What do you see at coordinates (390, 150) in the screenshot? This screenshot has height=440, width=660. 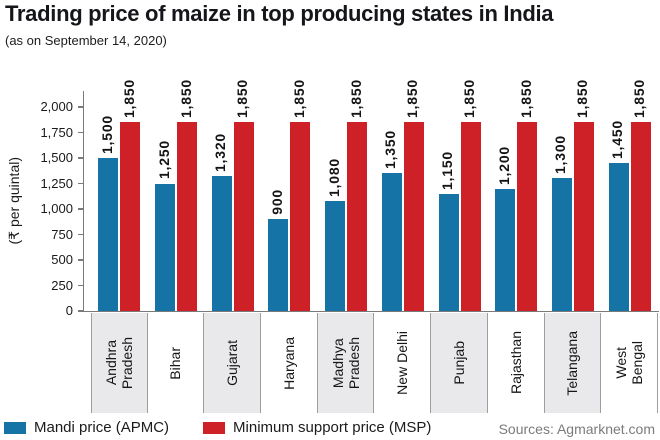 I see `bar-value-label: 1,350` at bounding box center [390, 150].